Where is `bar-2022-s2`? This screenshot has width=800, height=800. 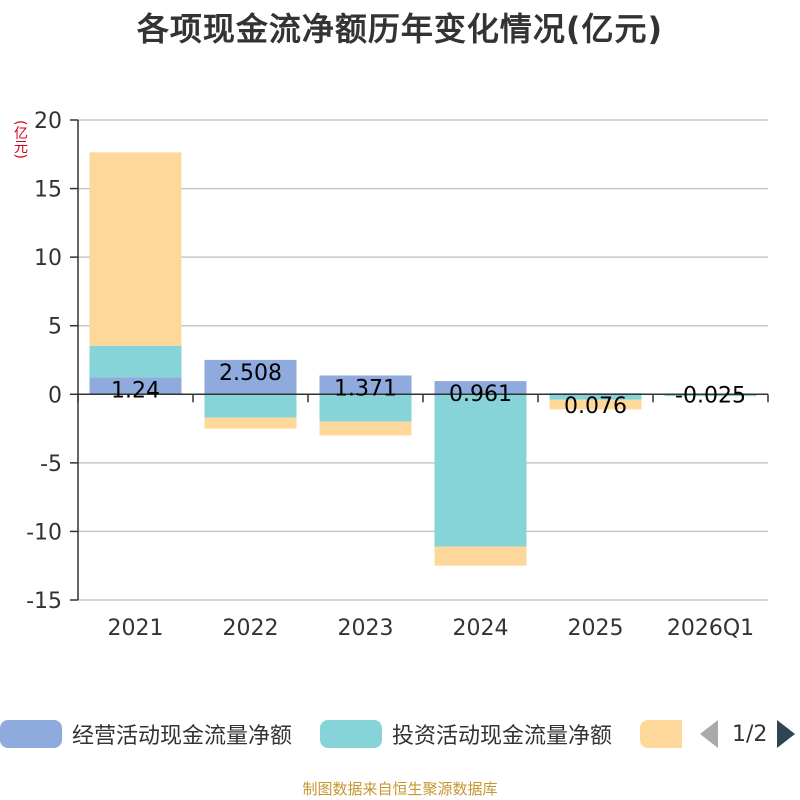
bar-2022-s2 is located at coordinates (250, 423).